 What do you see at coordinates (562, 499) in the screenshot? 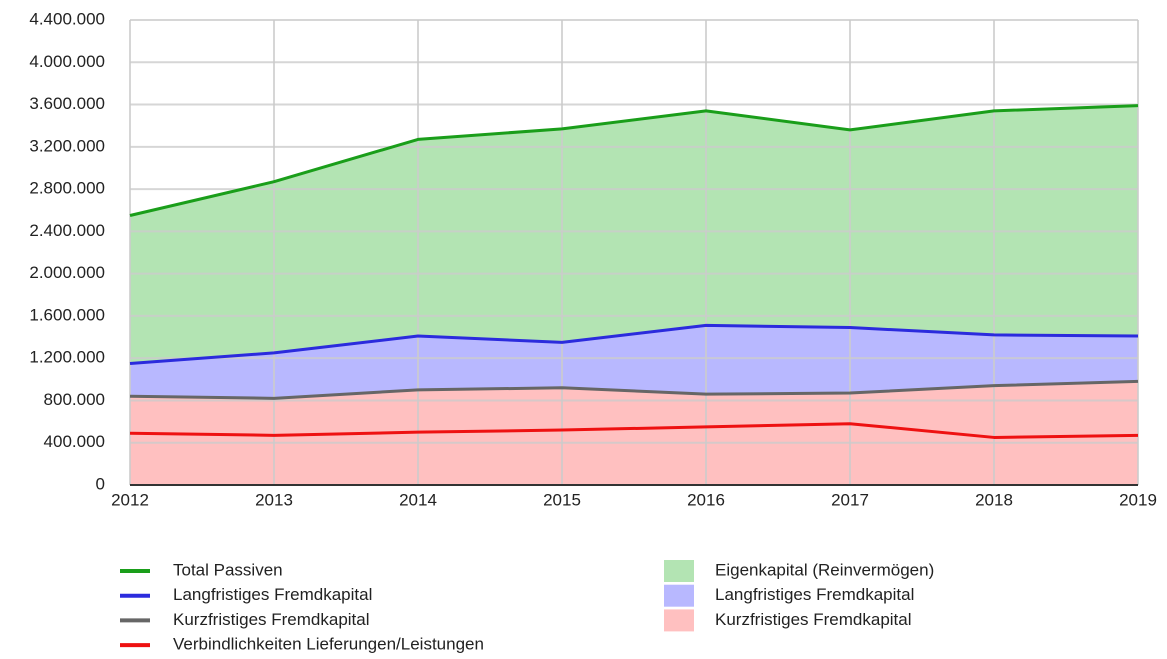
I see `x-tick-label: 2015` at bounding box center [562, 499].